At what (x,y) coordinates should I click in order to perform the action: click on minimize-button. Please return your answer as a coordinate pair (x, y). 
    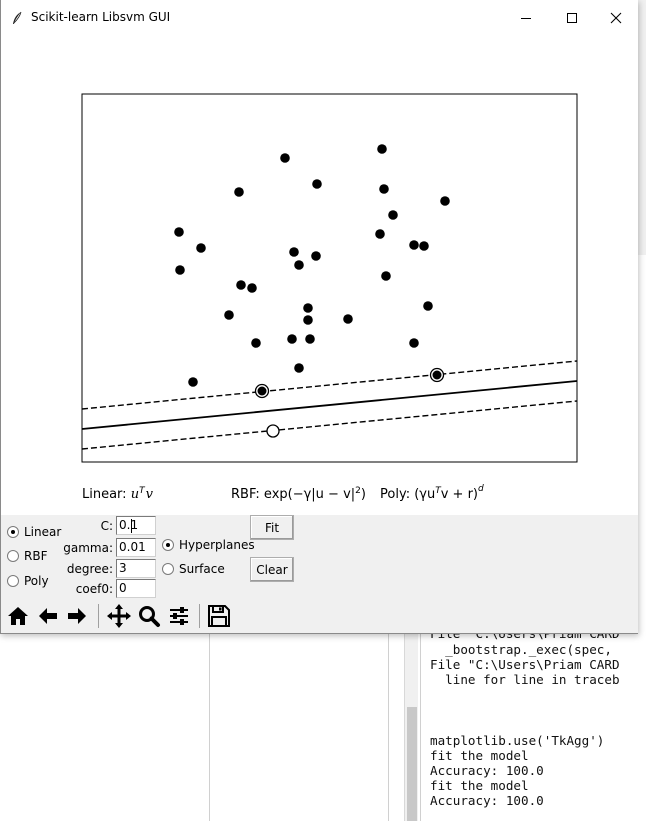
    Looking at the image, I should click on (526, 18).